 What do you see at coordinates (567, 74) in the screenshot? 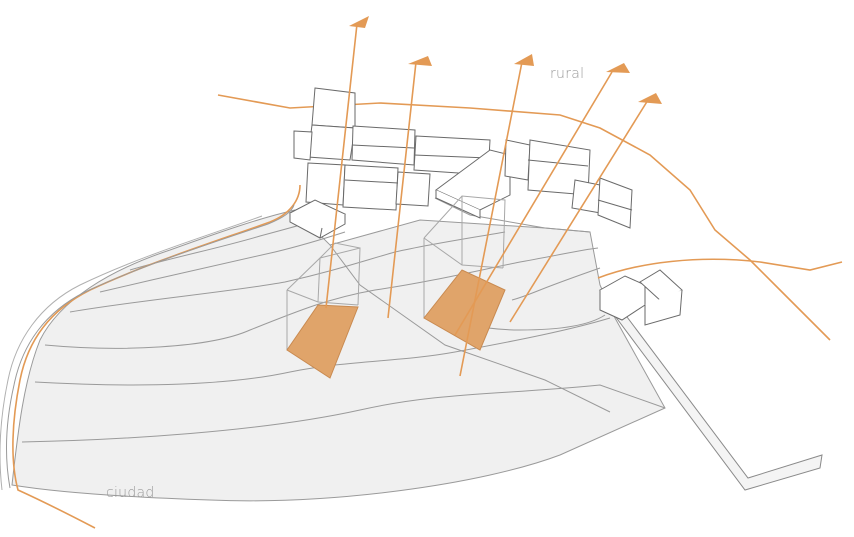
I see `label-rural: rural` at bounding box center [567, 74].